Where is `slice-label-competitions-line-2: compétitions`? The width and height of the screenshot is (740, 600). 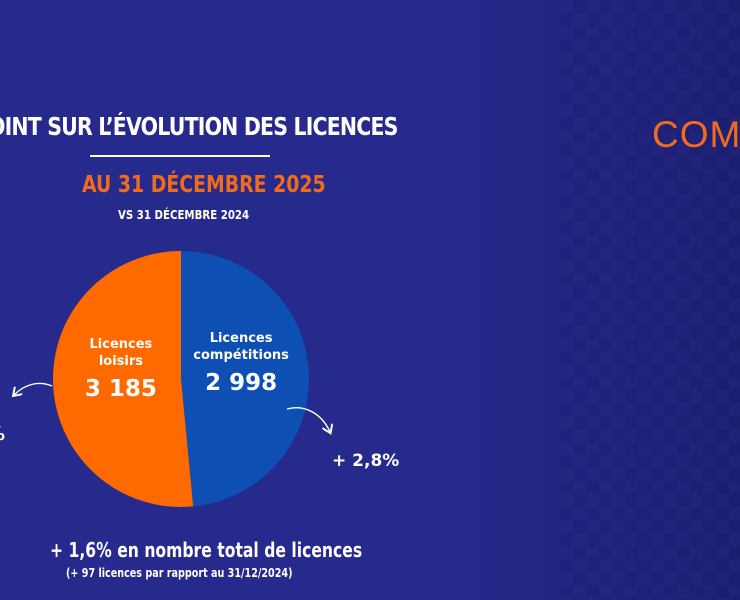 slice-label-competitions-line-2: compétitions is located at coordinates (241, 355).